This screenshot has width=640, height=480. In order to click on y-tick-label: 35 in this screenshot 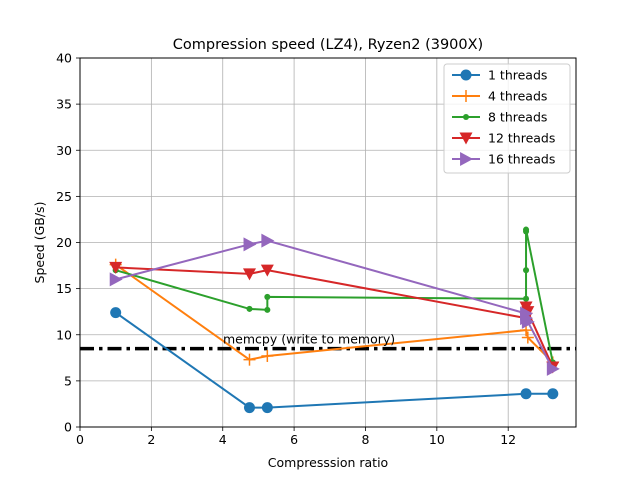, I will do `click(64, 104)`.